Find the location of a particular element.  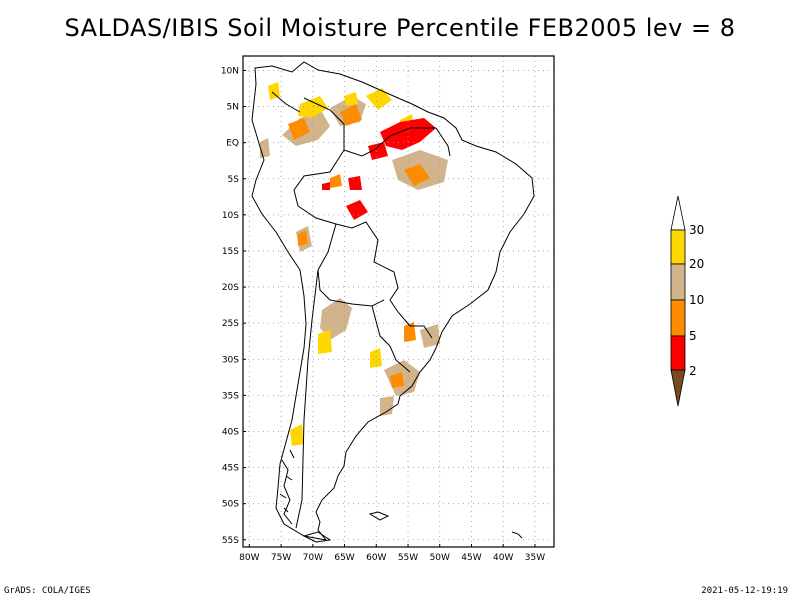

legend-label-10: 10 is located at coordinates (696, 300).